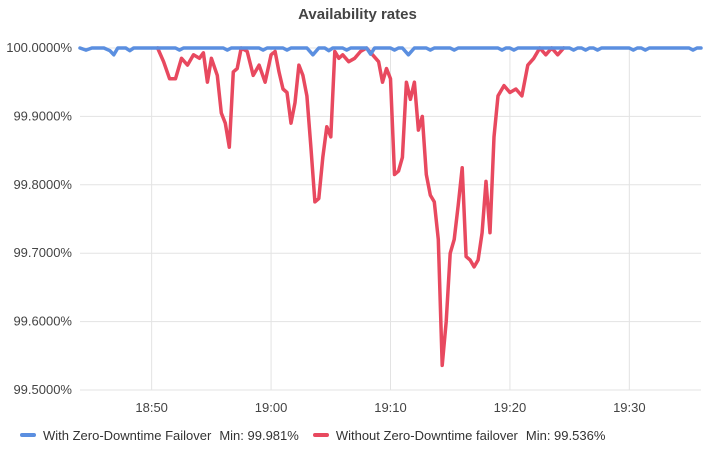  Describe the element at coordinates (259, 435) in the screenshot. I see `legend-min-with-failover: Min: 99.981%` at that location.